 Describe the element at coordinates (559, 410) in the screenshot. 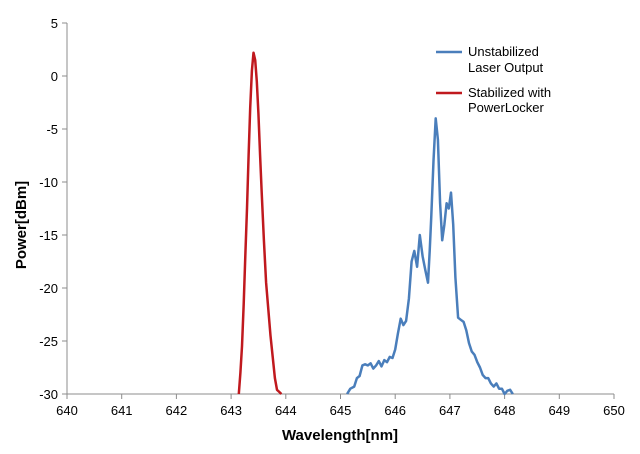

I see `x-tick-label: 649` at that location.